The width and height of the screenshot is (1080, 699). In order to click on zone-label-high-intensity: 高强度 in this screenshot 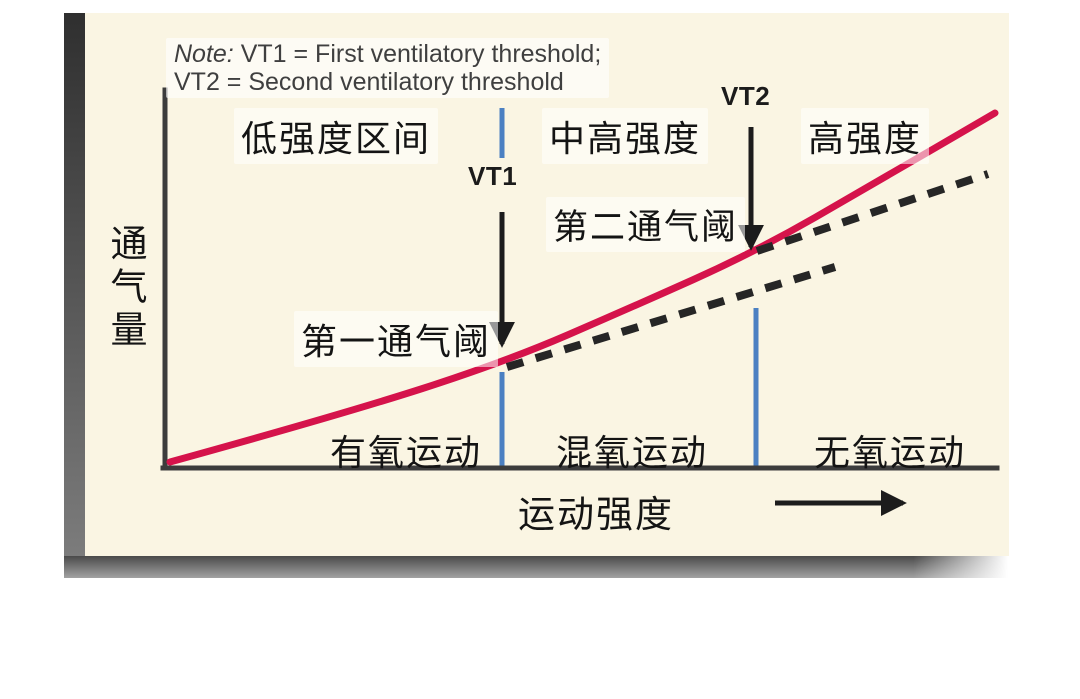, I will do `click(865, 136)`.